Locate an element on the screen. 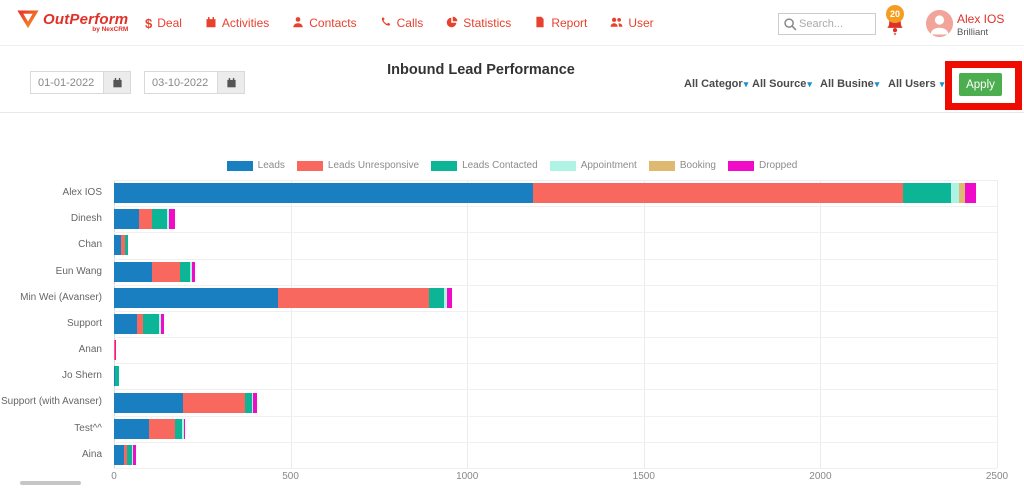 The image size is (1024, 496). y-axis-label: Support (with Avanser) is located at coordinates (51, 402).